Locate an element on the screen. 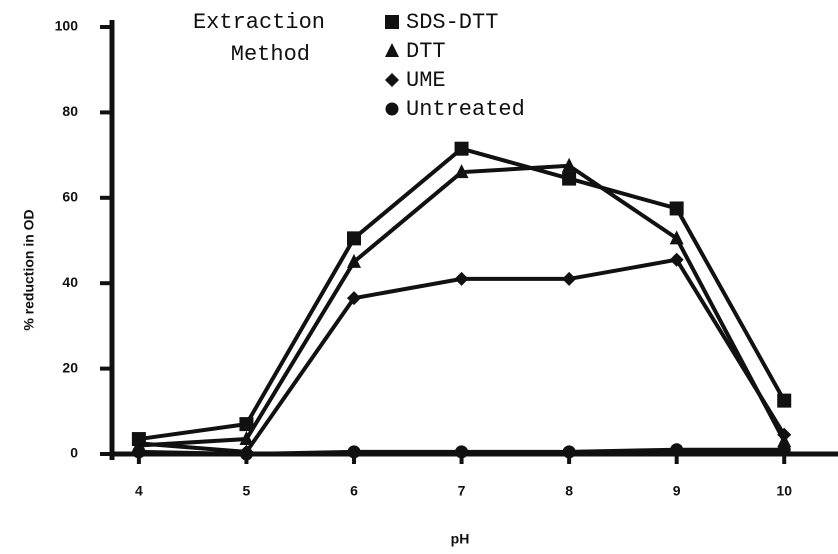 The height and width of the screenshot is (554, 838). x-tick-label: 8 is located at coordinates (569, 491).